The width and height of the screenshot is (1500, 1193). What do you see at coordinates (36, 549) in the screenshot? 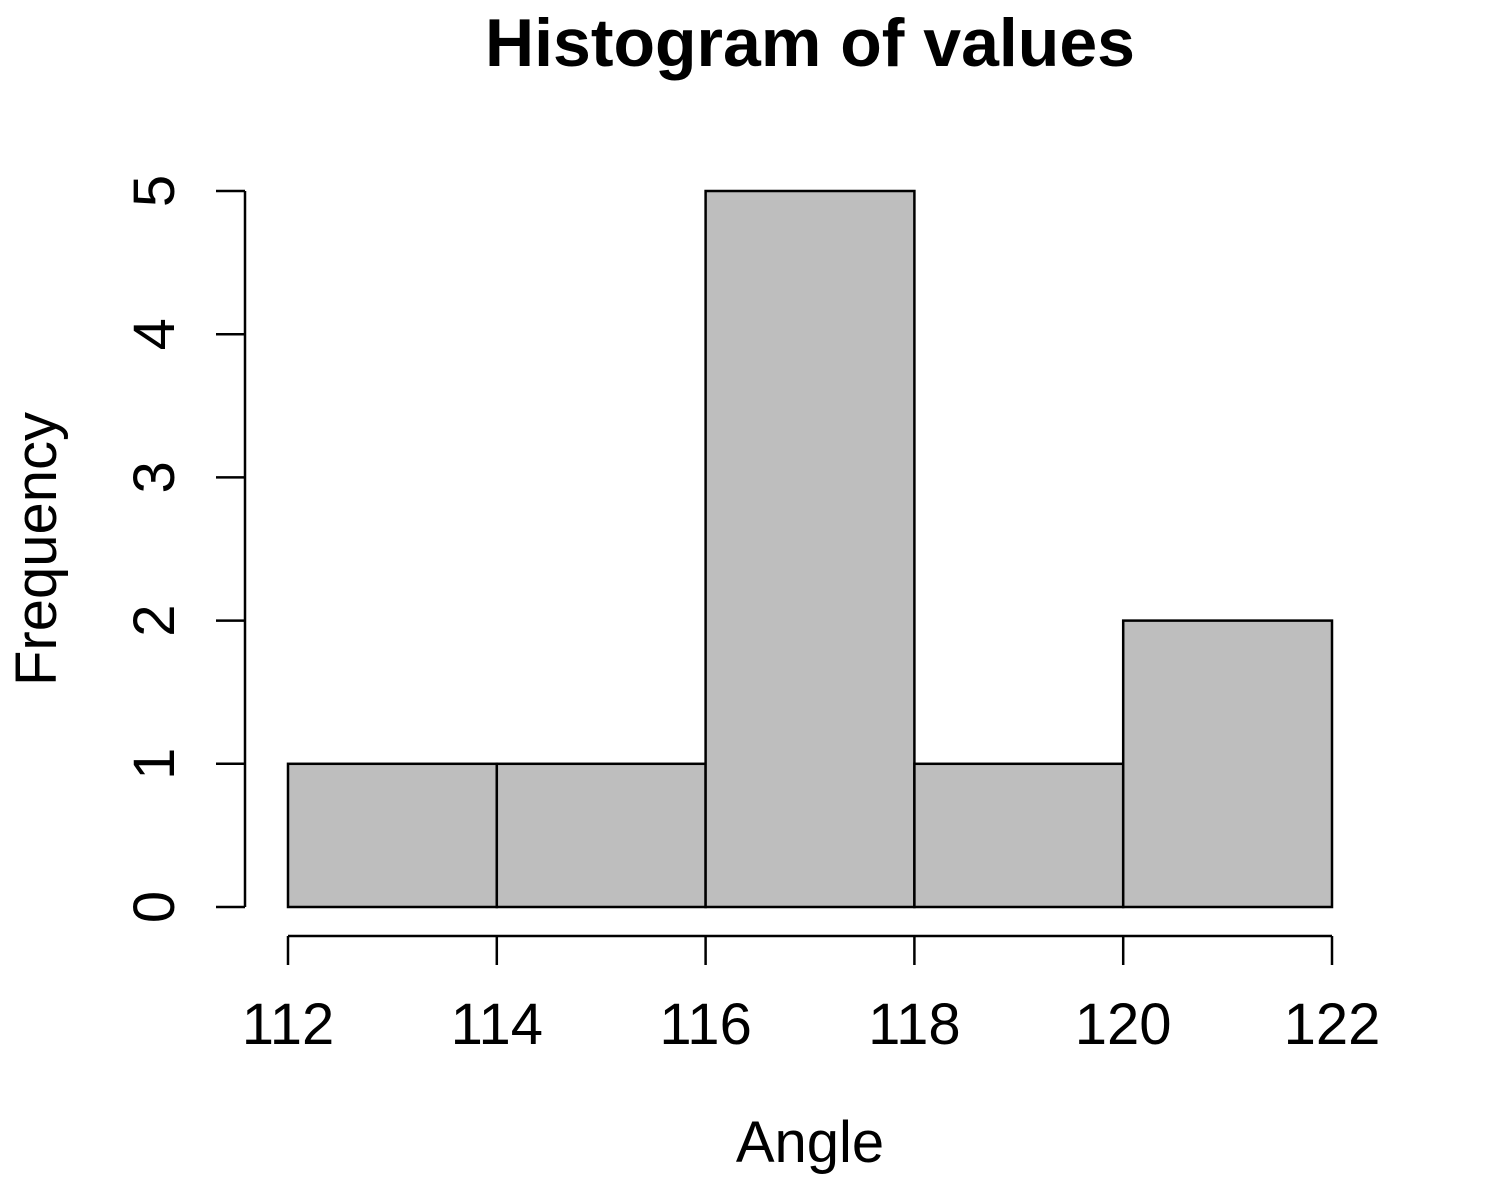
I see `y-axis-label: Frequency` at bounding box center [36, 549].